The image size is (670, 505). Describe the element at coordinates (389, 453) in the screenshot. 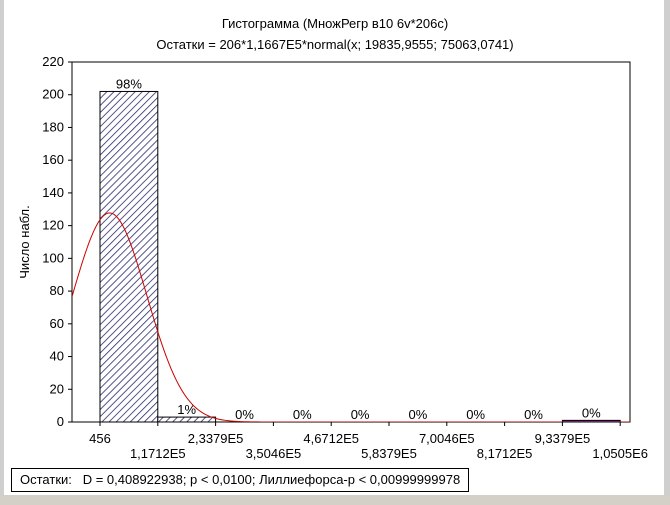

I see `x-tick-label: 5,8379E5` at that location.